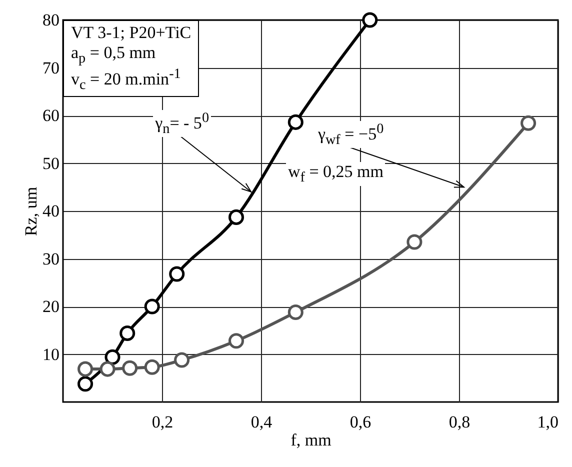 This screenshot has width=572, height=467. I want to click on annotation: γ$_{n}$= - 5$^{0}$, so click(182, 124).